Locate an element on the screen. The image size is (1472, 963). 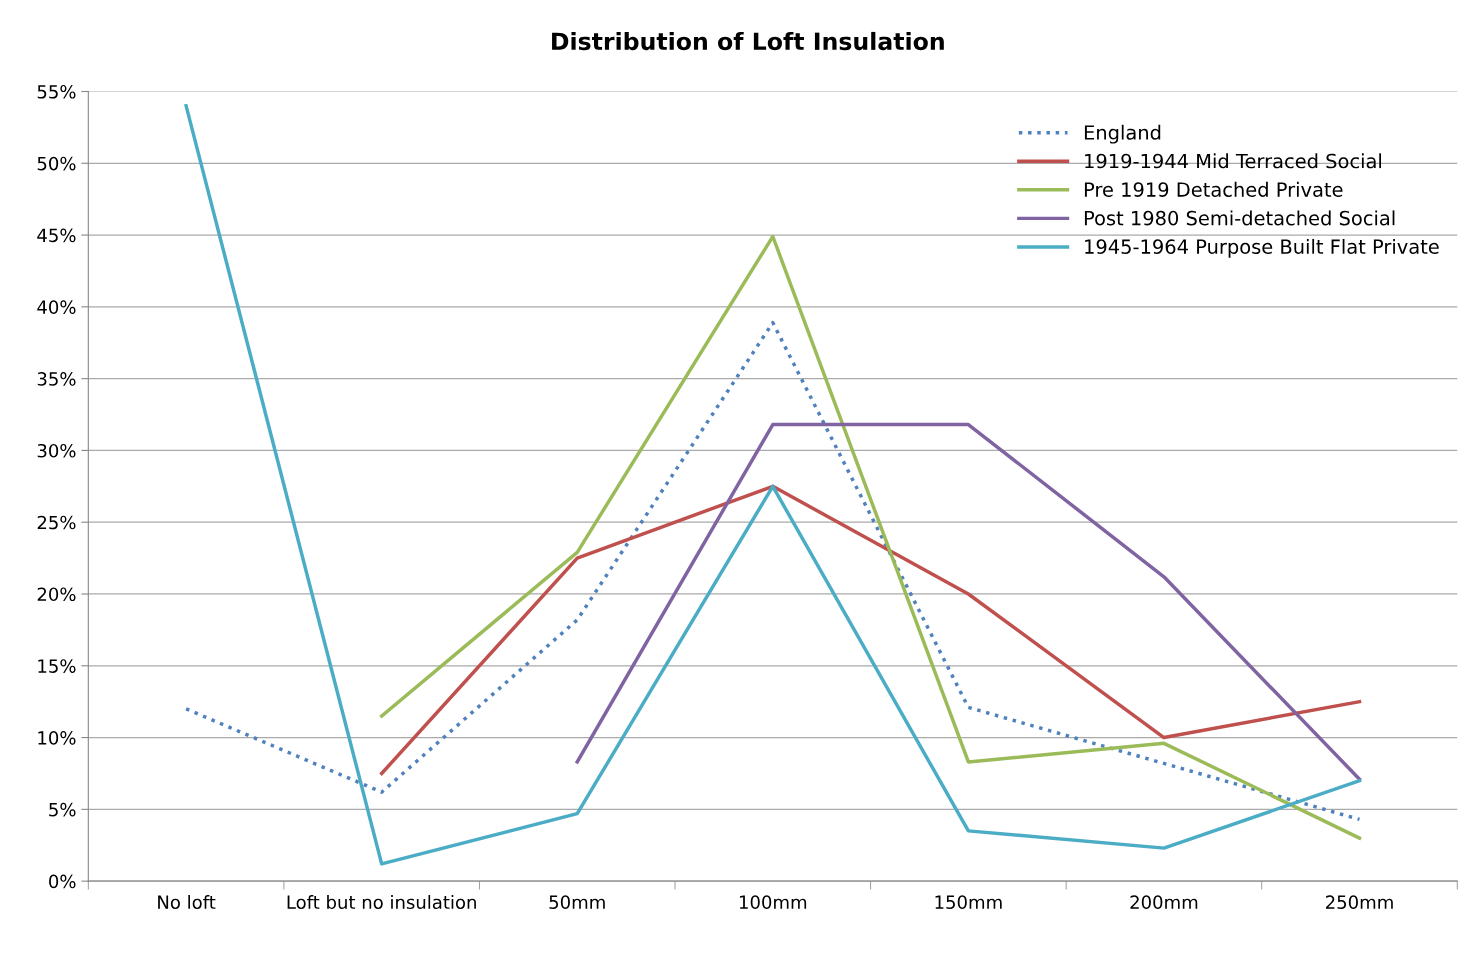
legend-label: England is located at coordinates (1122, 134).